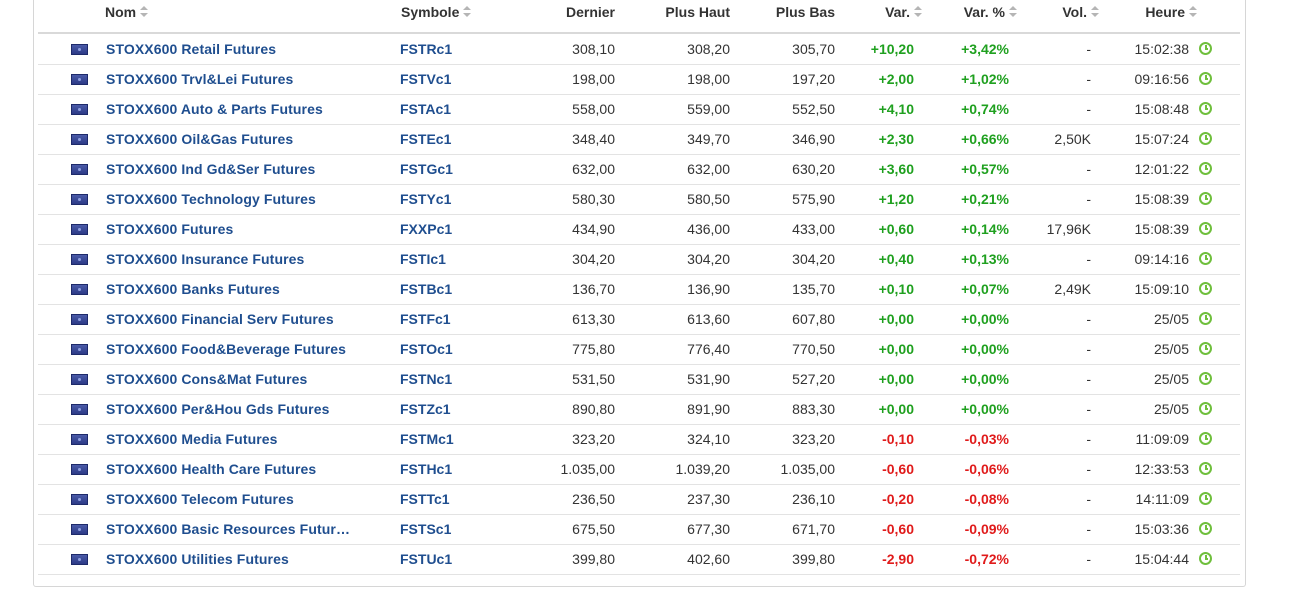 The height and width of the screenshot is (612, 1298). Describe the element at coordinates (1162, 139) in the screenshot. I see `time-value: 15:07:24` at that location.